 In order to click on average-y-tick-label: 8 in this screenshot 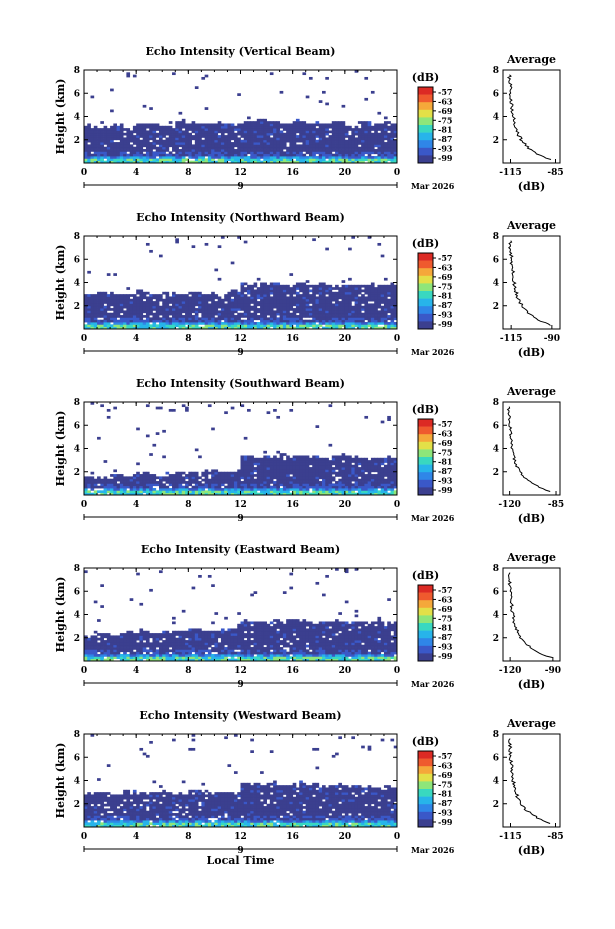, I will do `click(496, 237)`.